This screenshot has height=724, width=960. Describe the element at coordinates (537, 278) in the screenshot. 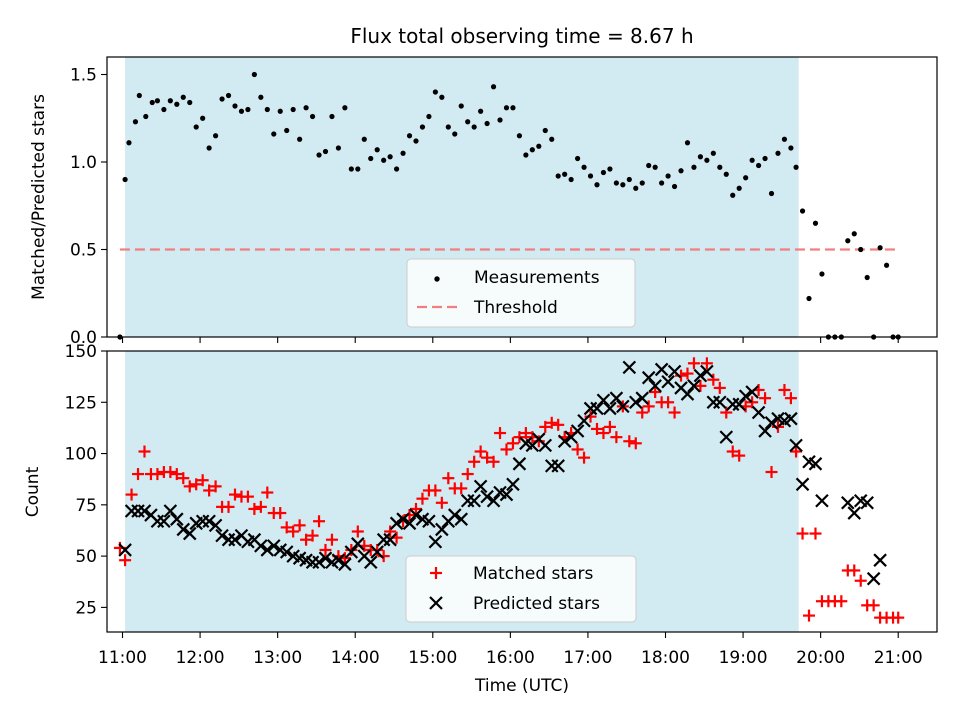

I see `legend-measurements-label: Measurements` at that location.